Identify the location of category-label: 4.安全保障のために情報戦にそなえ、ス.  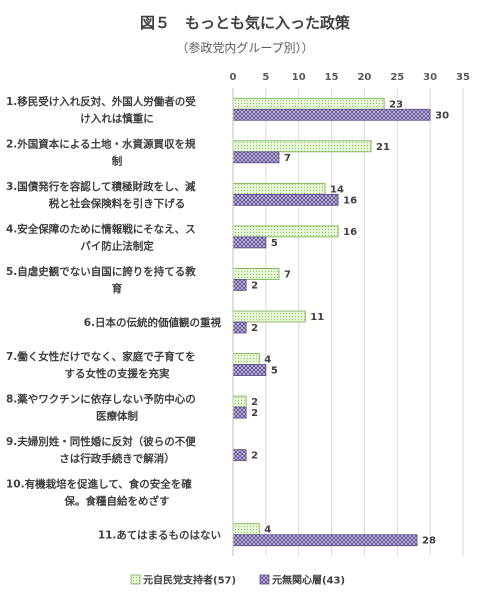
(101, 228).